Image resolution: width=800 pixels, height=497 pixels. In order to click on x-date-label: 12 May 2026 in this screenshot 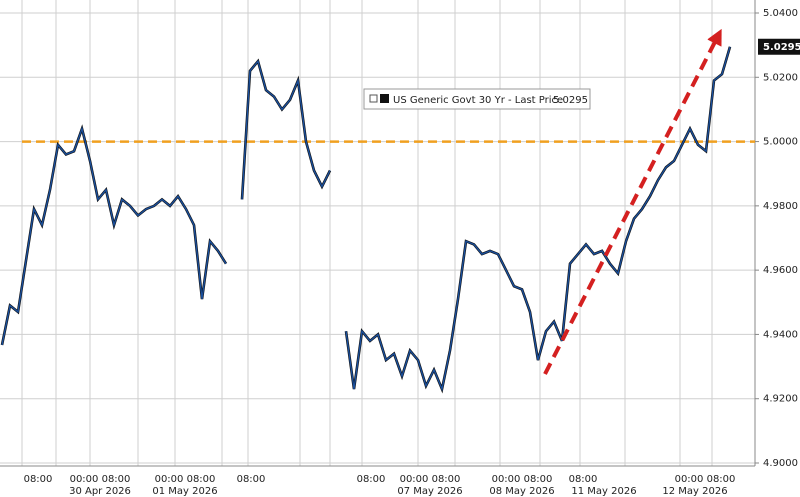, I will do `click(694, 491)`.